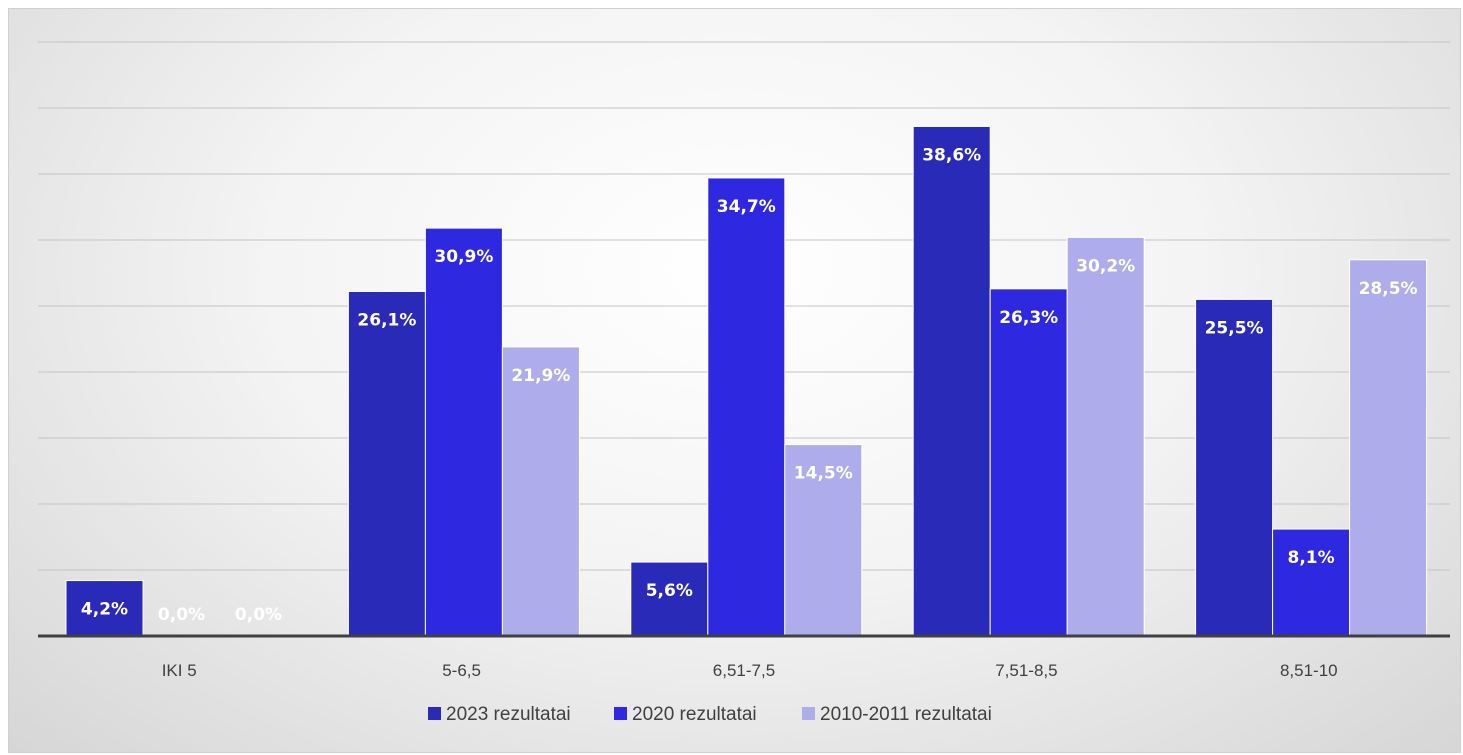 This screenshot has height=755, width=1463. I want to click on data-label: 25,5%, so click(1234, 328).